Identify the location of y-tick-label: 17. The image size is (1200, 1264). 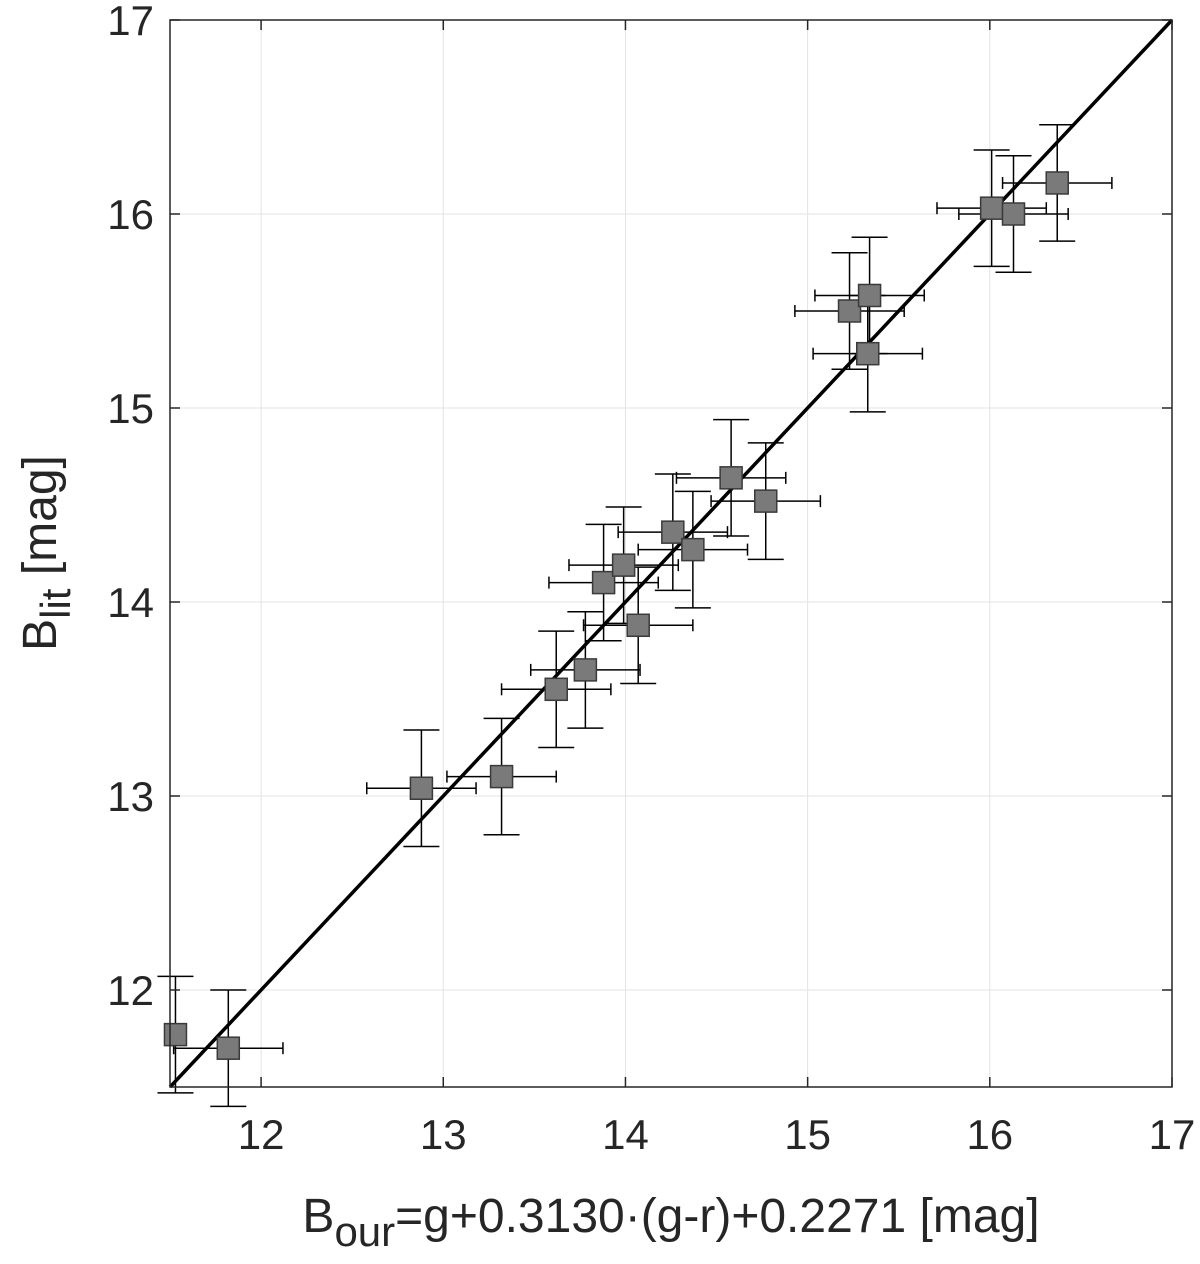
(130, 22).